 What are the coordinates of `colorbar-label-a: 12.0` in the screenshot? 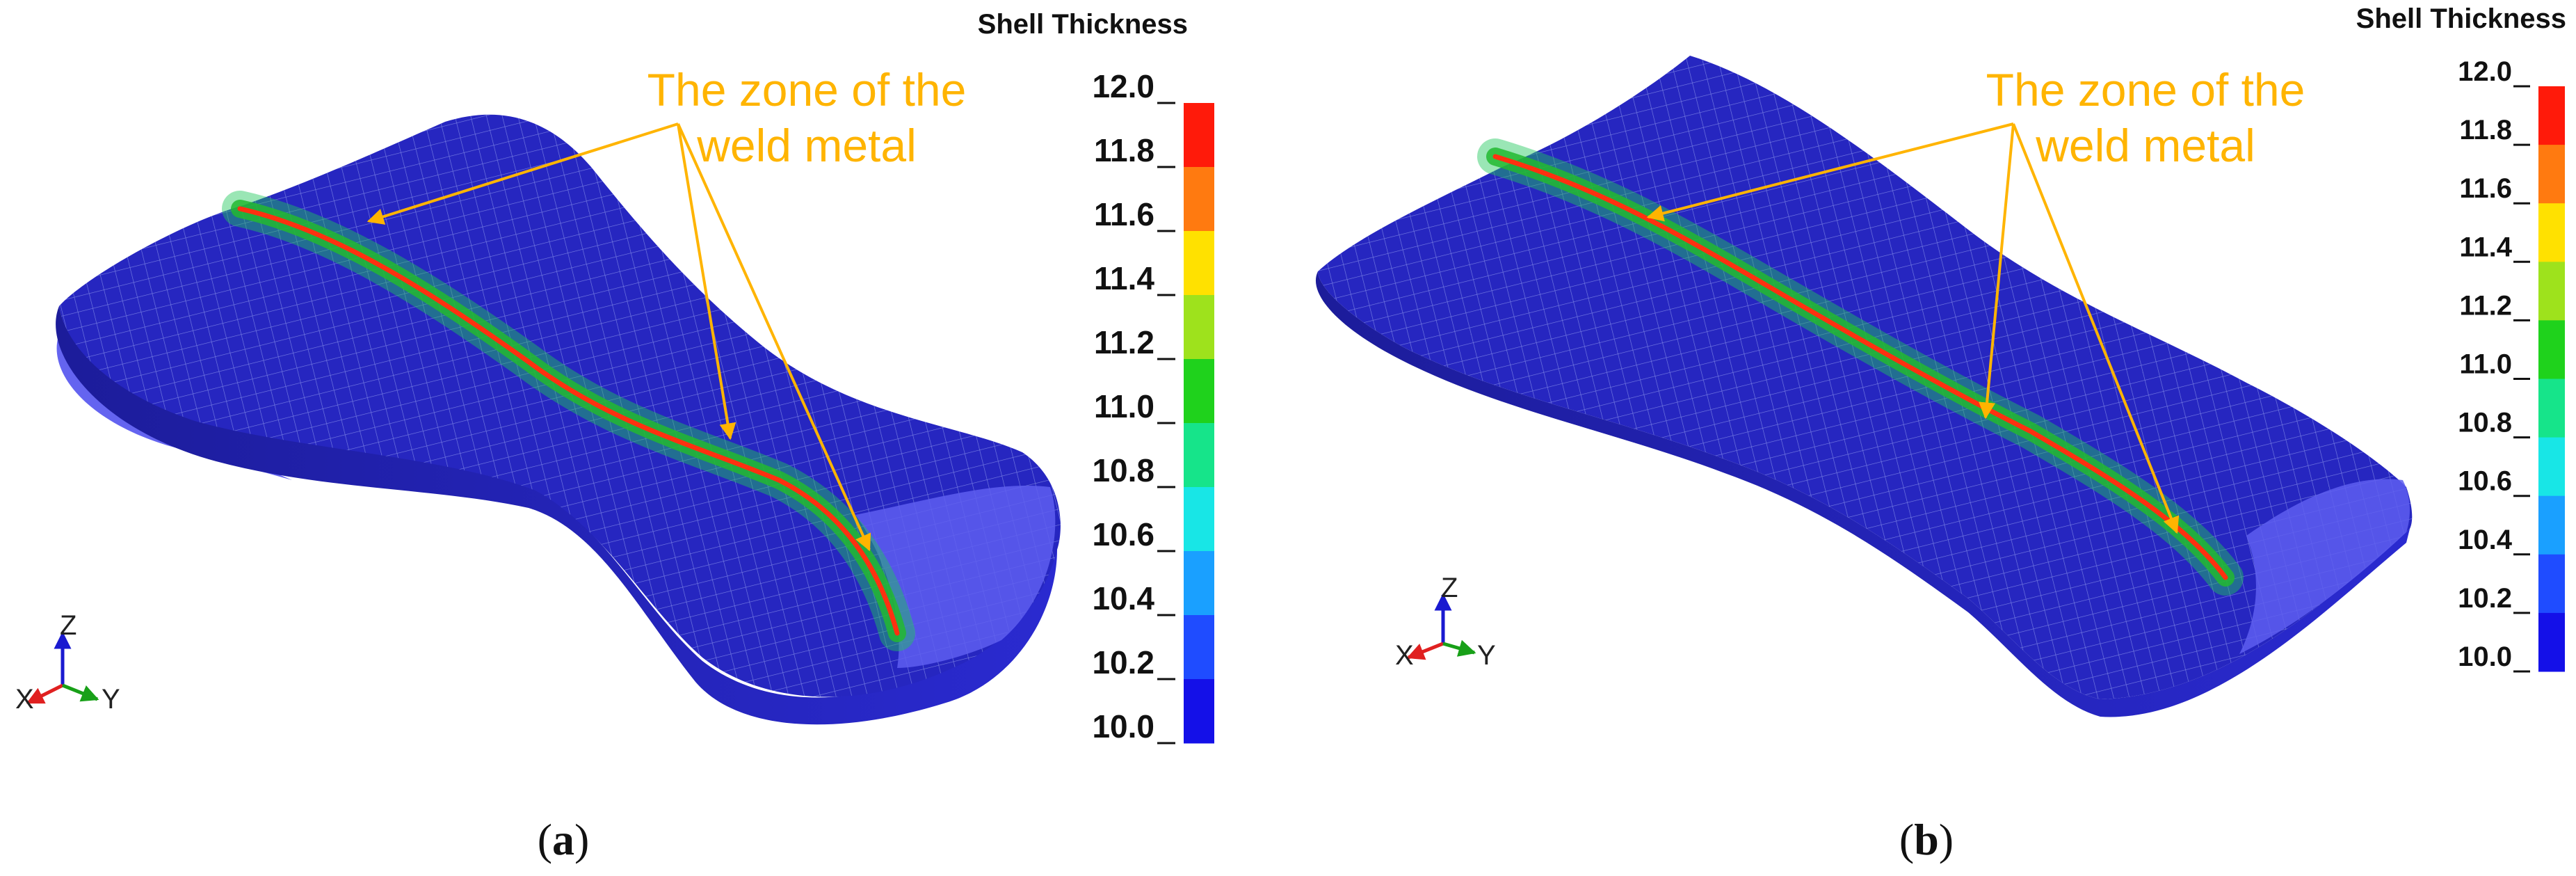 It's located at (1123, 86).